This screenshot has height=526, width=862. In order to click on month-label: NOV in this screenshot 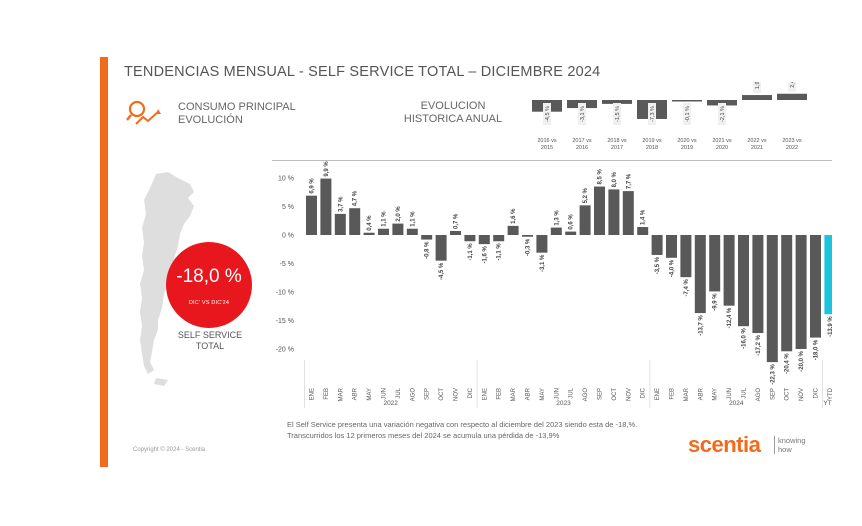, I will do `click(802, 394)`.